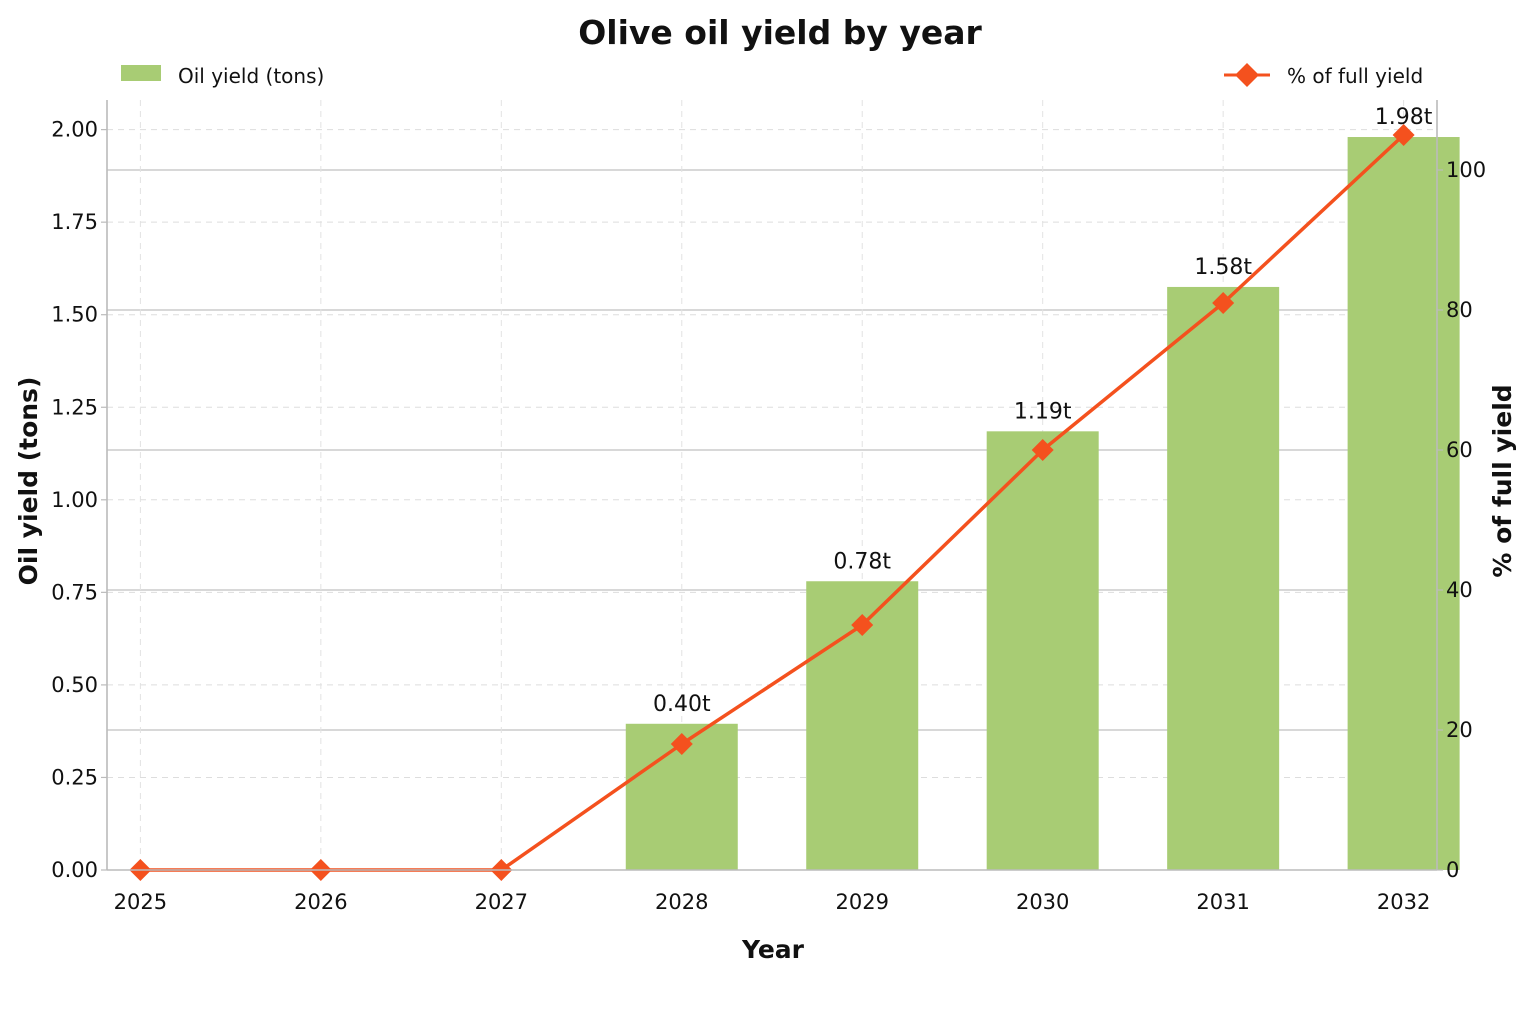  What do you see at coordinates (1403, 902) in the screenshot?
I see `x-tick-label: 2032` at bounding box center [1403, 902].